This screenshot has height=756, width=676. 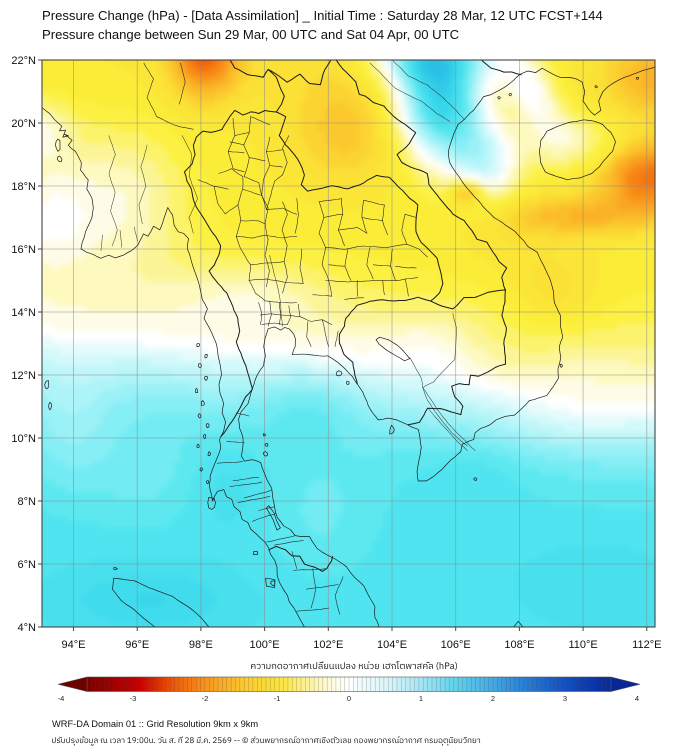 I want to click on svg-text: 8°N, so click(x=27, y=502).